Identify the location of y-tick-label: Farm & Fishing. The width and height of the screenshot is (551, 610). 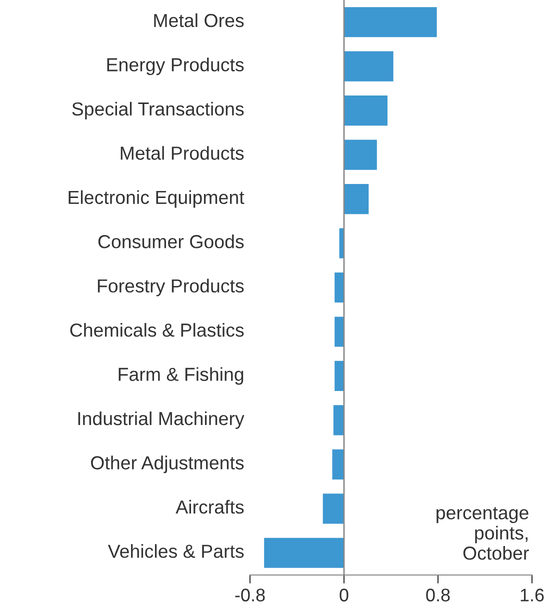
(181, 376).